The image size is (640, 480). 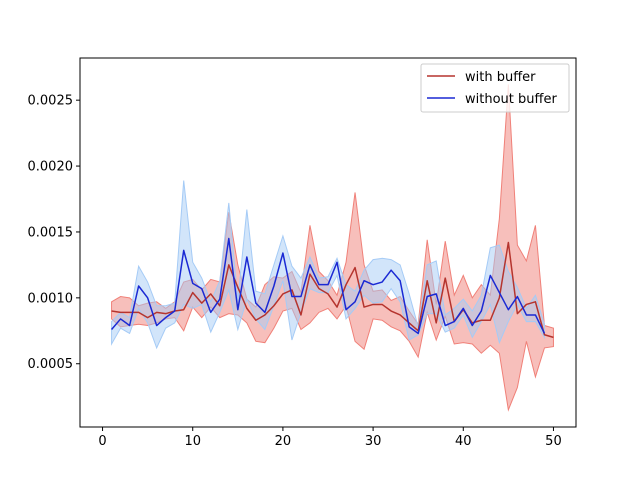 What do you see at coordinates (511, 99) in the screenshot?
I see `legend-label-without-buffer: without buffer` at bounding box center [511, 99].